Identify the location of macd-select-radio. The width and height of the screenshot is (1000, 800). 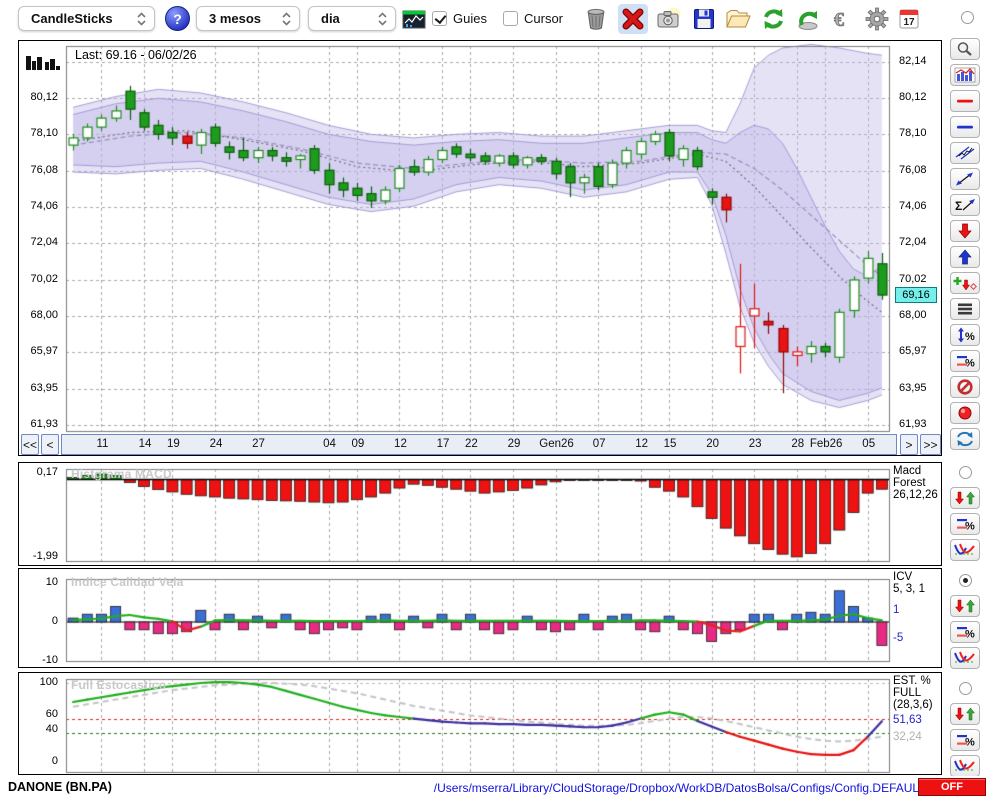
(965, 472).